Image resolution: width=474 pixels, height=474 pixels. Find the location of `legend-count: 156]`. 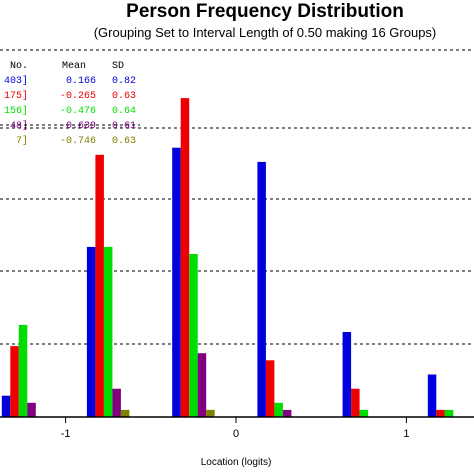

legend-count: 156] is located at coordinates (16, 111).